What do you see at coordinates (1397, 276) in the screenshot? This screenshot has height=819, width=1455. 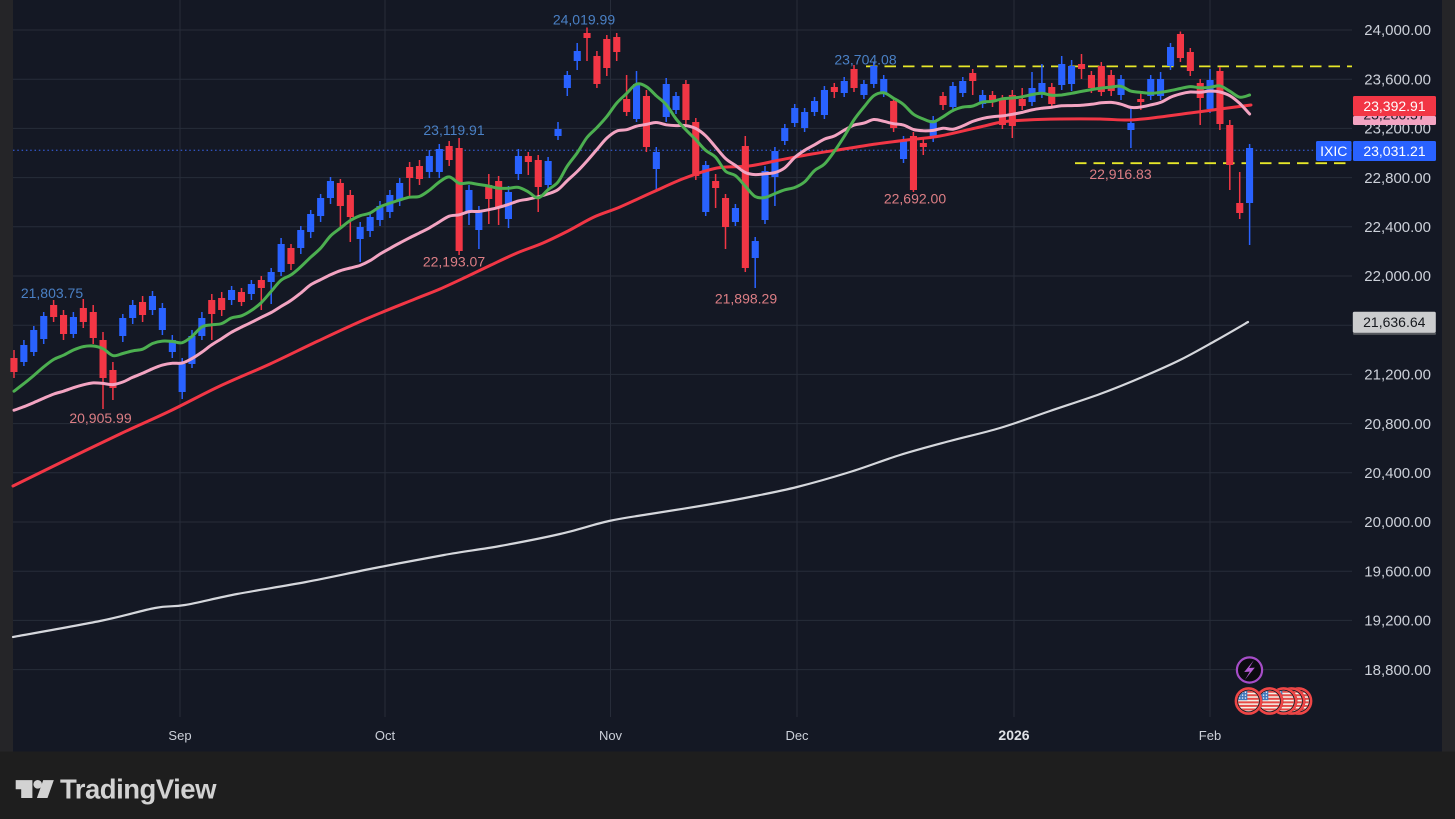 I see `svg-text: 22,000.00` at bounding box center [1397, 276].